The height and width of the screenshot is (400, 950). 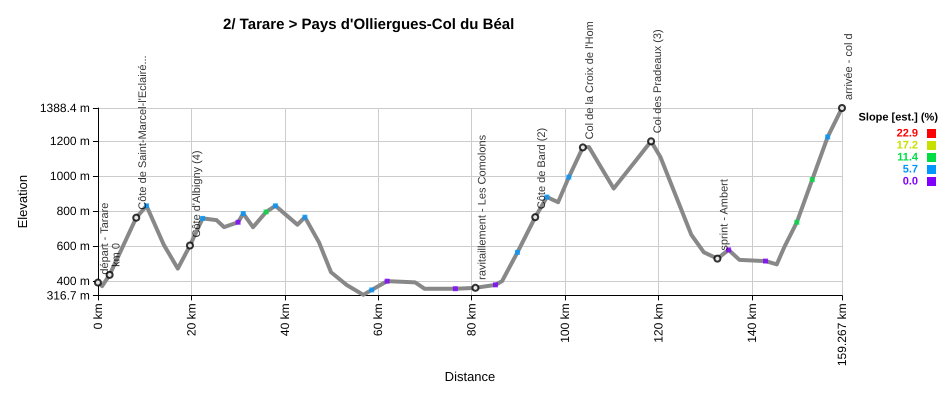 I want to click on y-tick-label: 1200 m, so click(x=70, y=141).